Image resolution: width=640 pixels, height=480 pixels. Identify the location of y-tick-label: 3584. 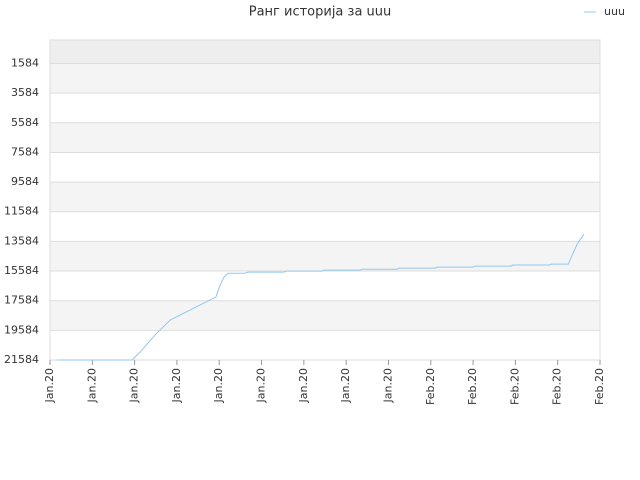
(25, 92).